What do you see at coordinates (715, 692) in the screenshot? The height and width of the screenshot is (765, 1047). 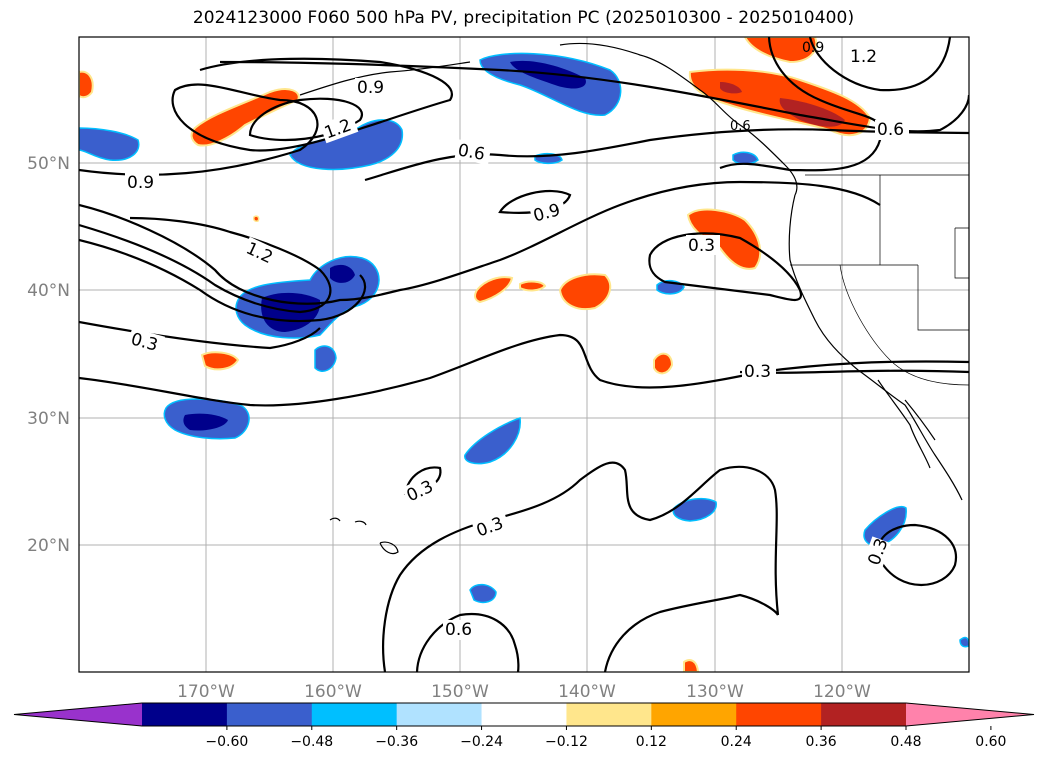 I see `lon-tick-label: 130°W` at bounding box center [715, 692].